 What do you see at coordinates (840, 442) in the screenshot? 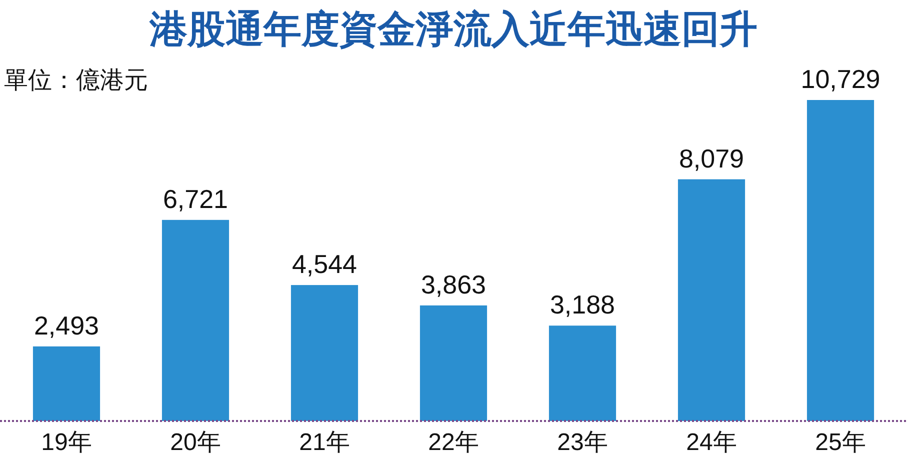
I see `x-tick-label: 25年` at bounding box center [840, 442].